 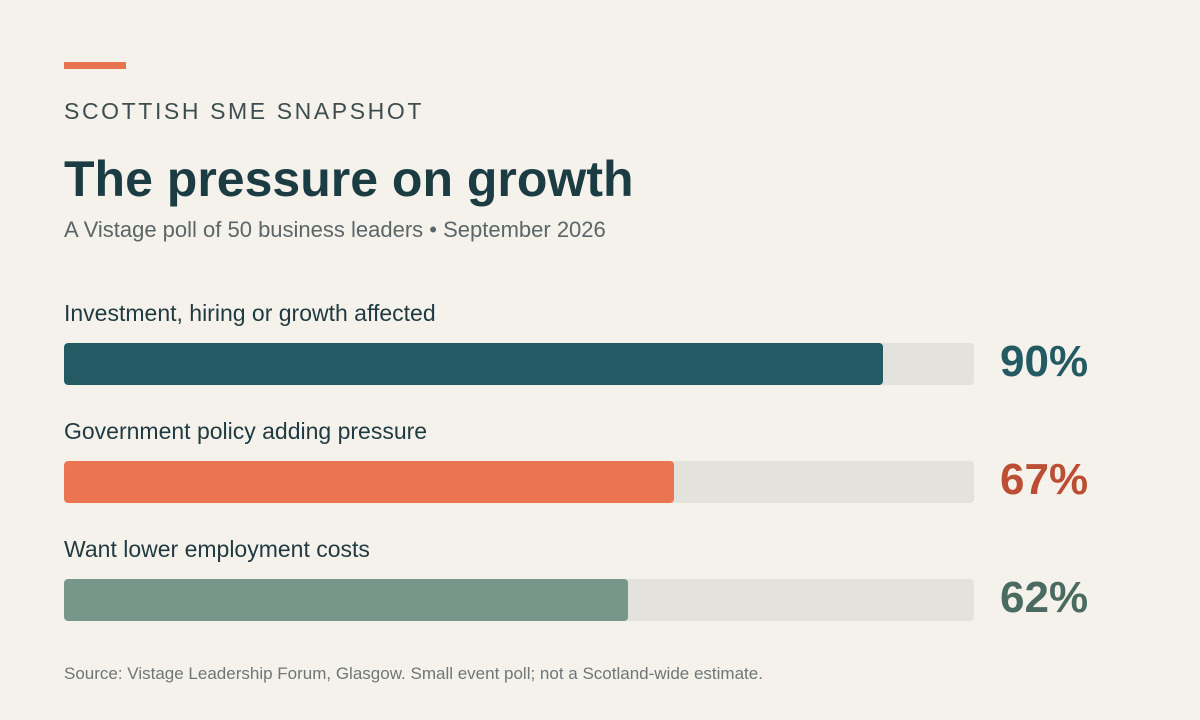 I want to click on bar-category-label: Want lower employment costs, so click(x=217, y=549).